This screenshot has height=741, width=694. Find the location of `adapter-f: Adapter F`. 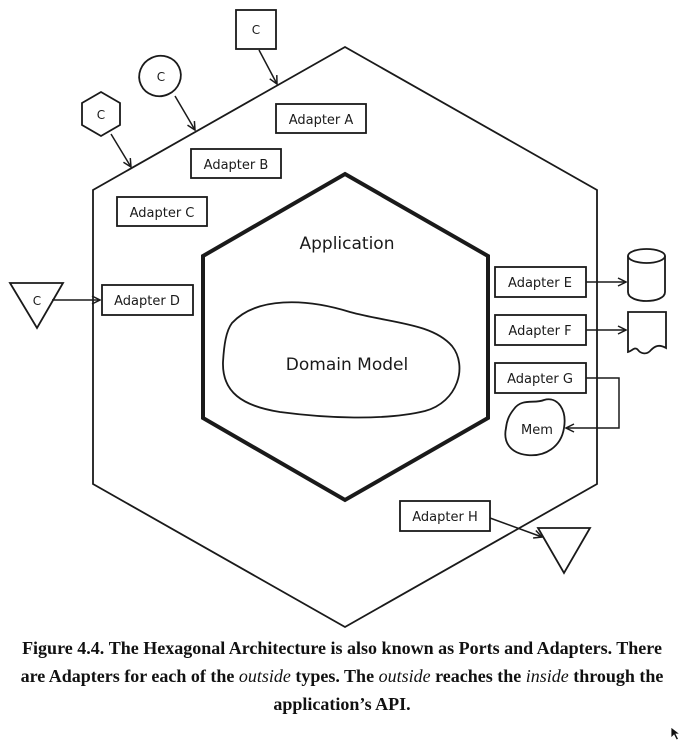

adapter-f: Adapter F is located at coordinates (540, 330).